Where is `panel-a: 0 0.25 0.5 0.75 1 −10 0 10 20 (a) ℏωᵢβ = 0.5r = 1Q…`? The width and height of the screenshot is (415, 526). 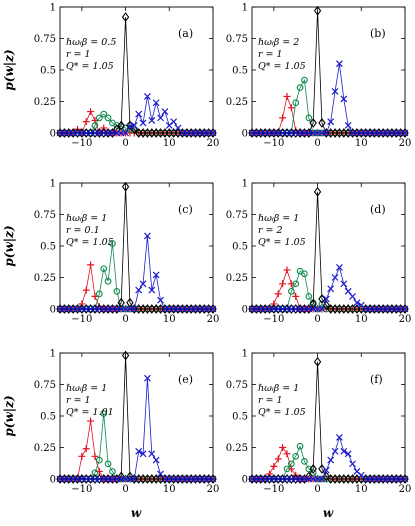
panel-a: 0 0.25 0.5 0.75 1 −10 0 10 20 (a) ℏωᵢβ = 0.5r = 1Q… is located at coordinates (127, 76).